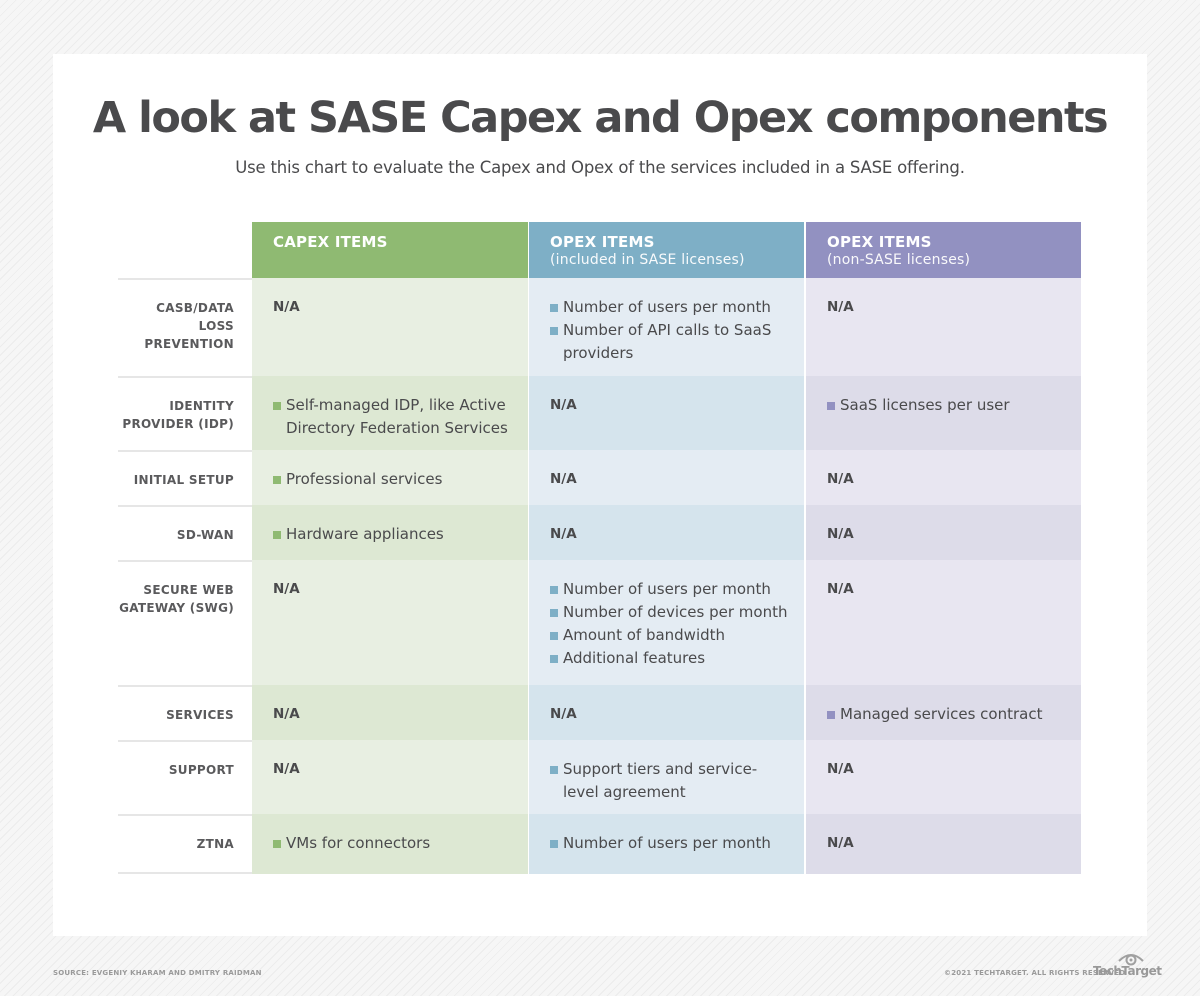 This screenshot has height=996, width=1200. What do you see at coordinates (899, 260) in the screenshot?
I see `header-opex-nonsase-subtitle: (non-SASE licenses)` at bounding box center [899, 260].